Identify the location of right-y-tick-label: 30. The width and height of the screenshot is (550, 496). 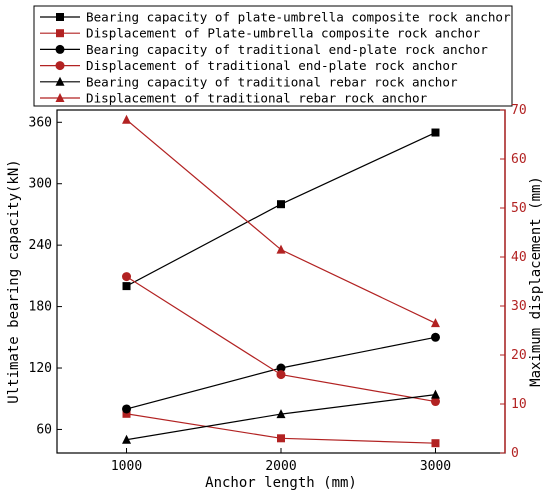
(519, 306).